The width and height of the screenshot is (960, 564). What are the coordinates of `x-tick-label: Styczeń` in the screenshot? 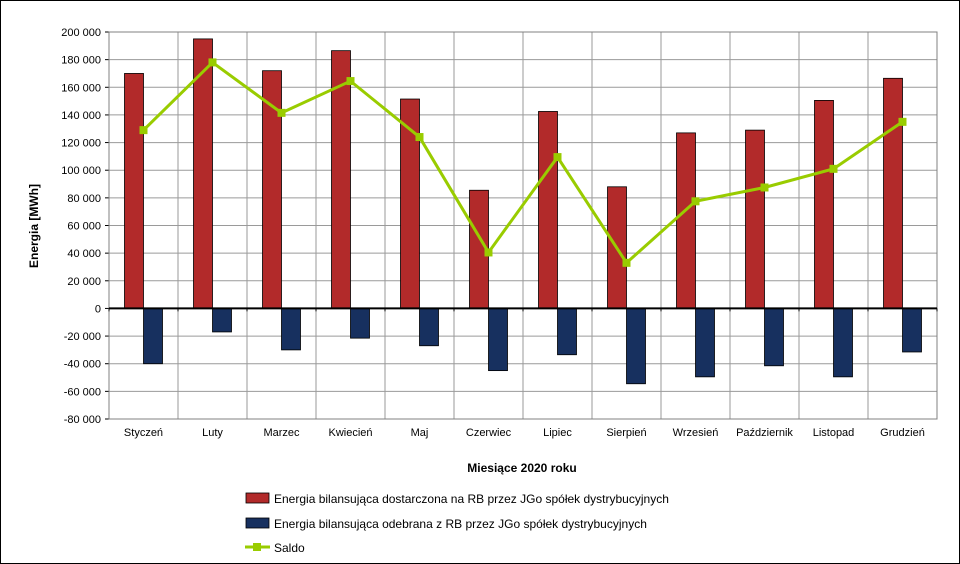 It's located at (143, 433).